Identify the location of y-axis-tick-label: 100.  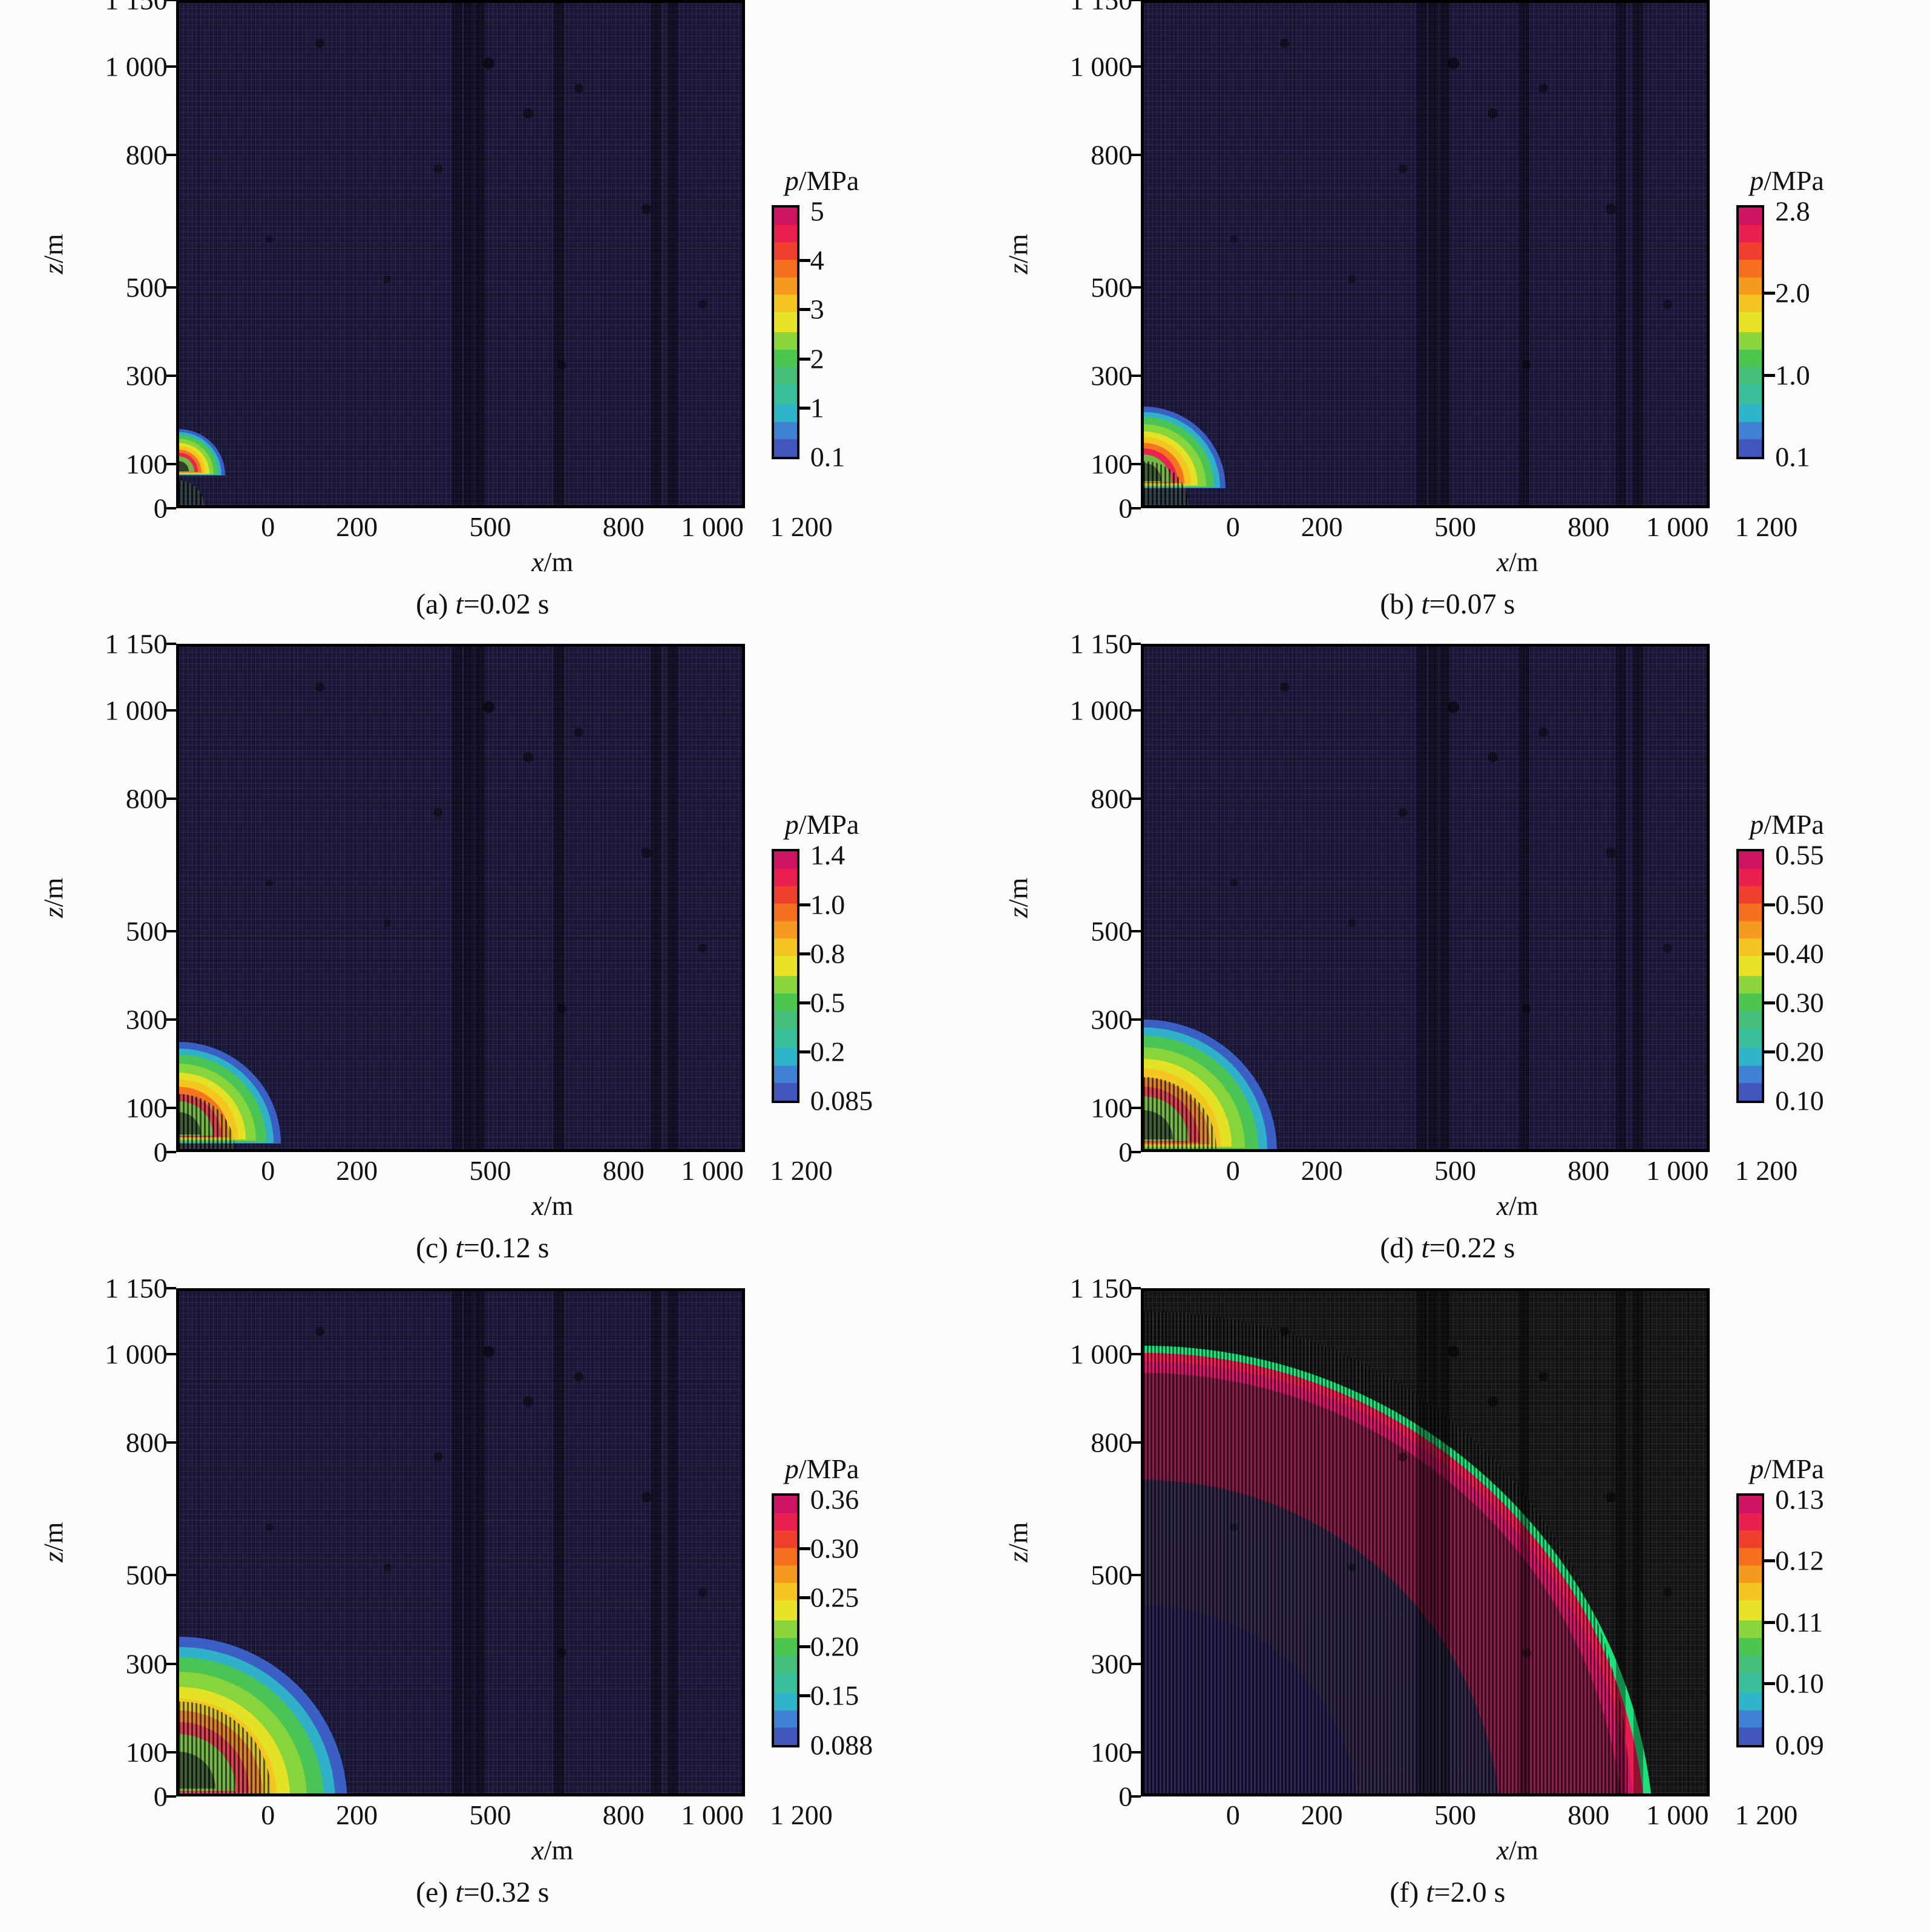
(146, 1753).